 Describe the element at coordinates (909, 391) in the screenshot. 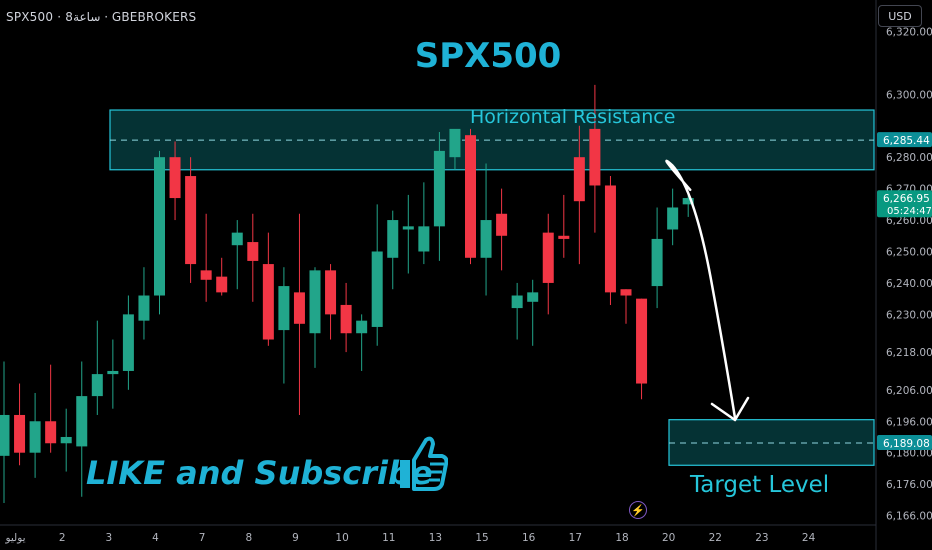

I see `y-tick-label: 6,206.00` at that location.